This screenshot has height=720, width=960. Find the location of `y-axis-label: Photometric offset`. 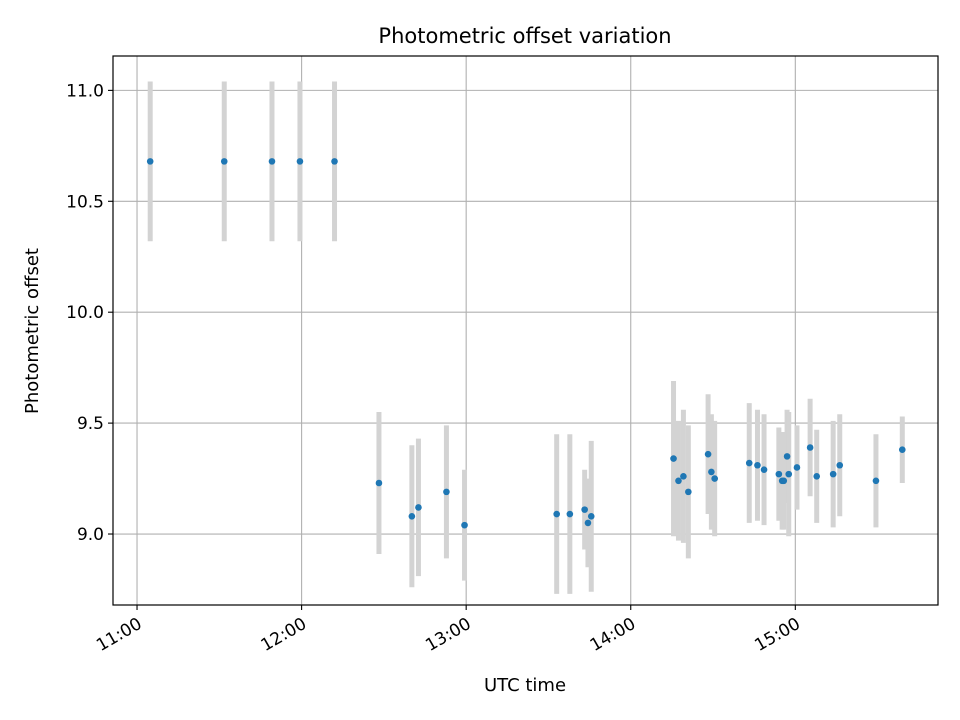

y-axis-label: Photometric offset is located at coordinates (32, 331).